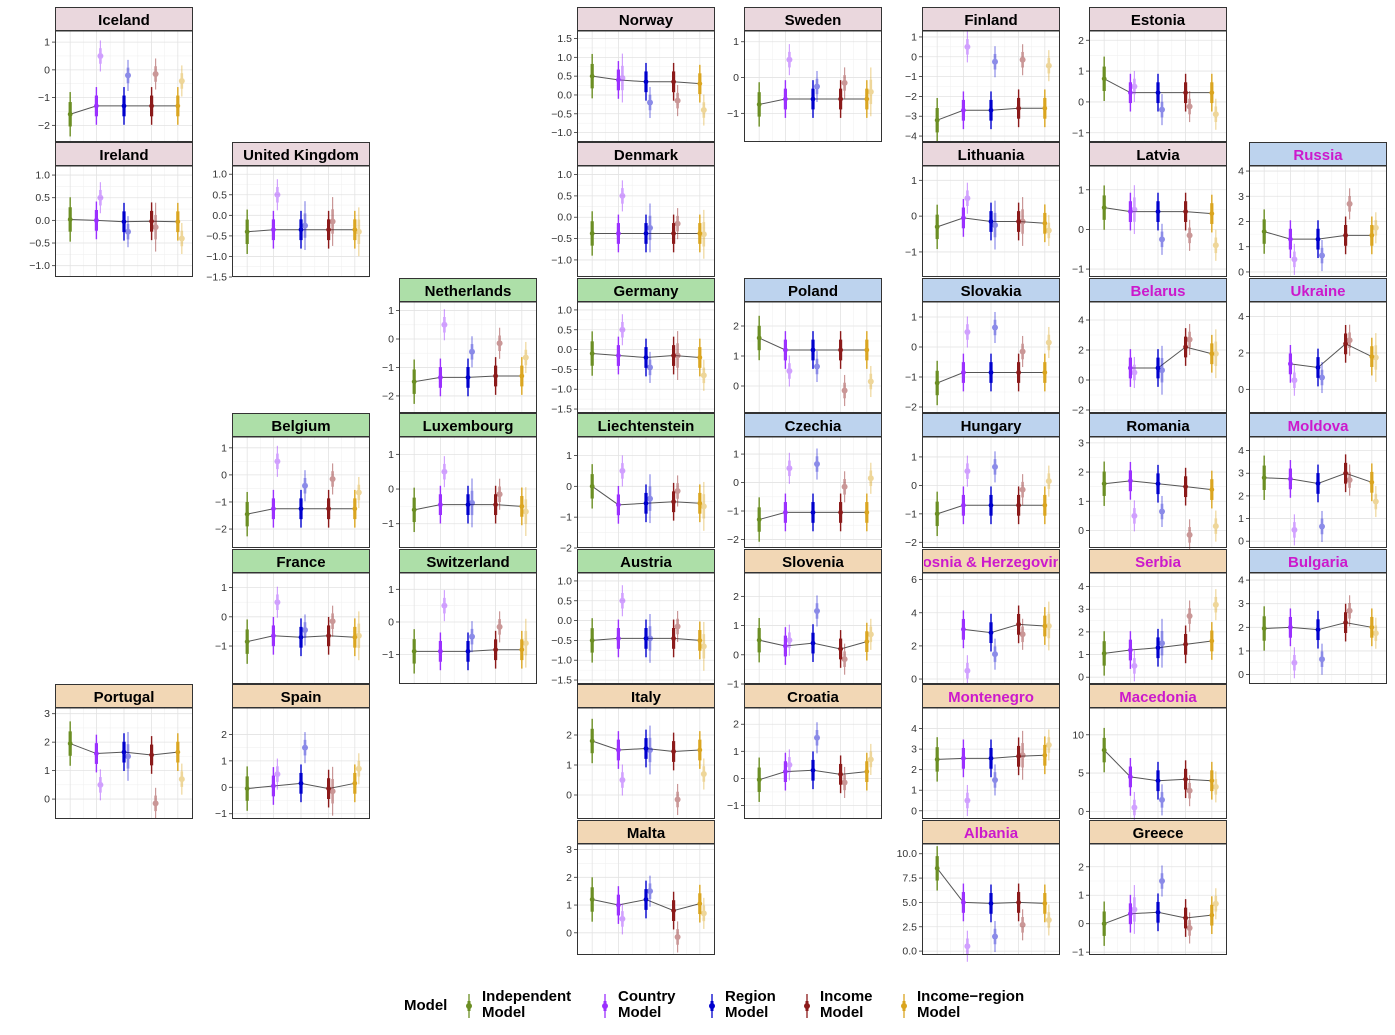 The height and width of the screenshot is (1035, 1395). Describe the element at coordinates (646, 697) in the screenshot. I see `facet-title-italy: Italy` at that location.